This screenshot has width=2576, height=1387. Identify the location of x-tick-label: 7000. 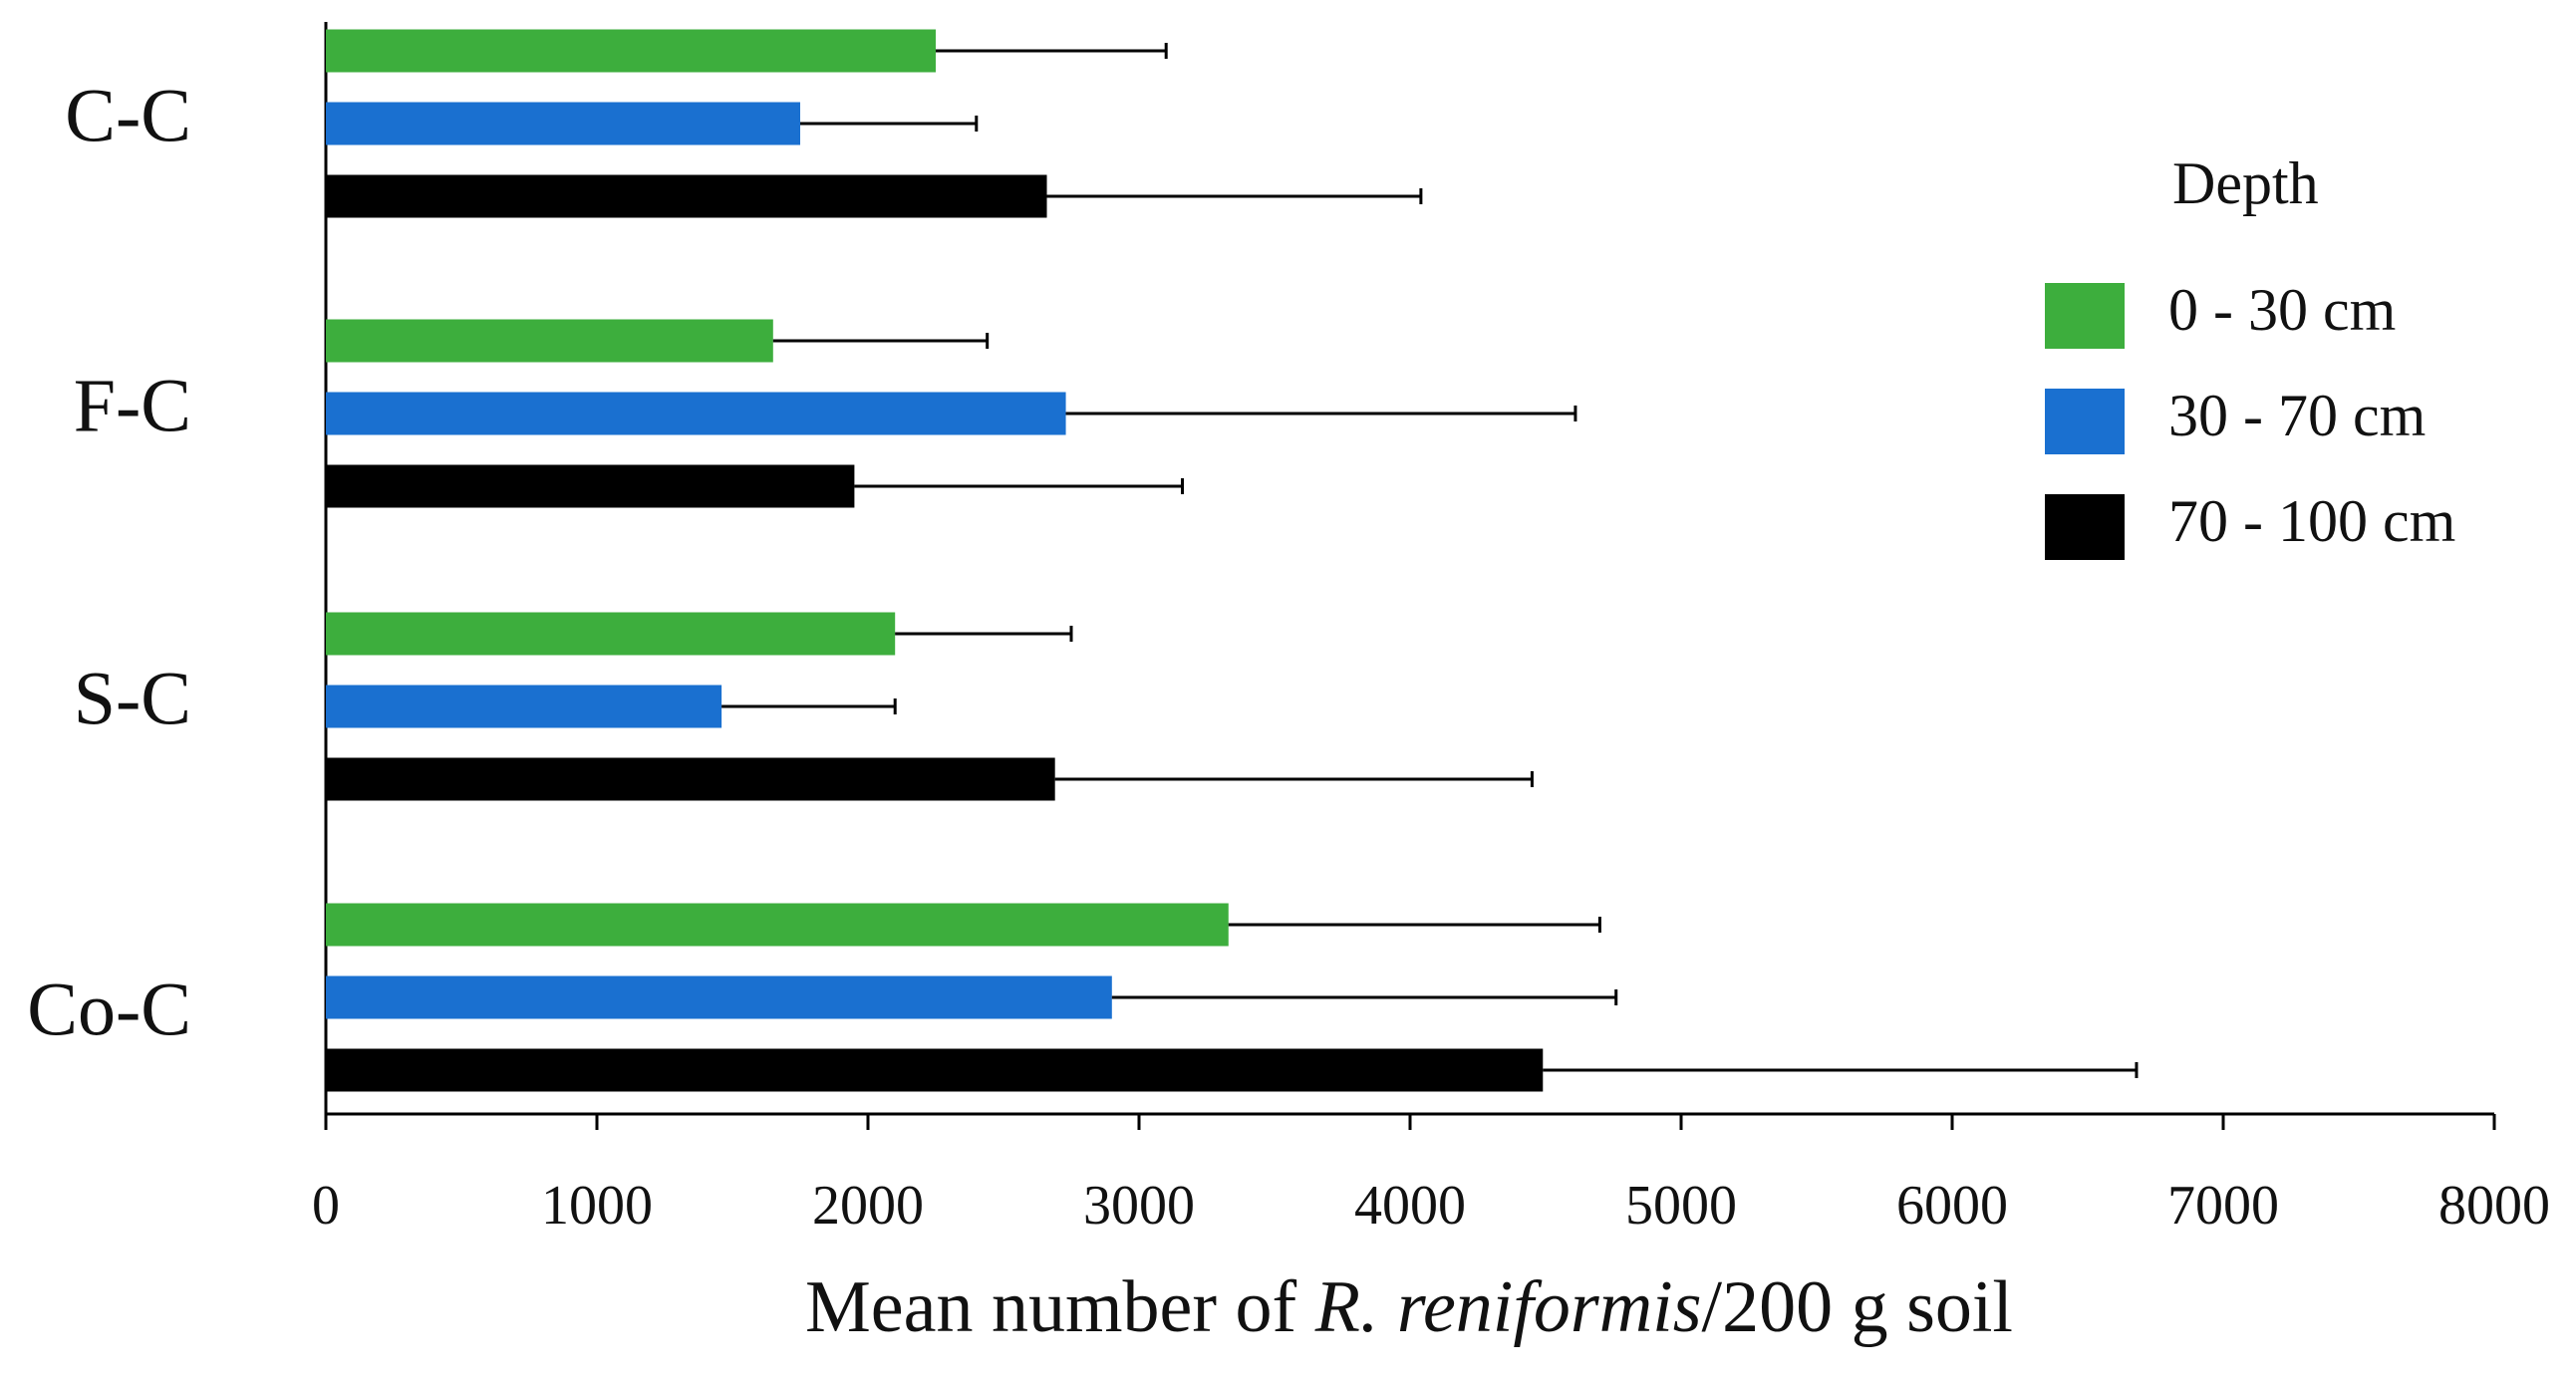
(2223, 1206).